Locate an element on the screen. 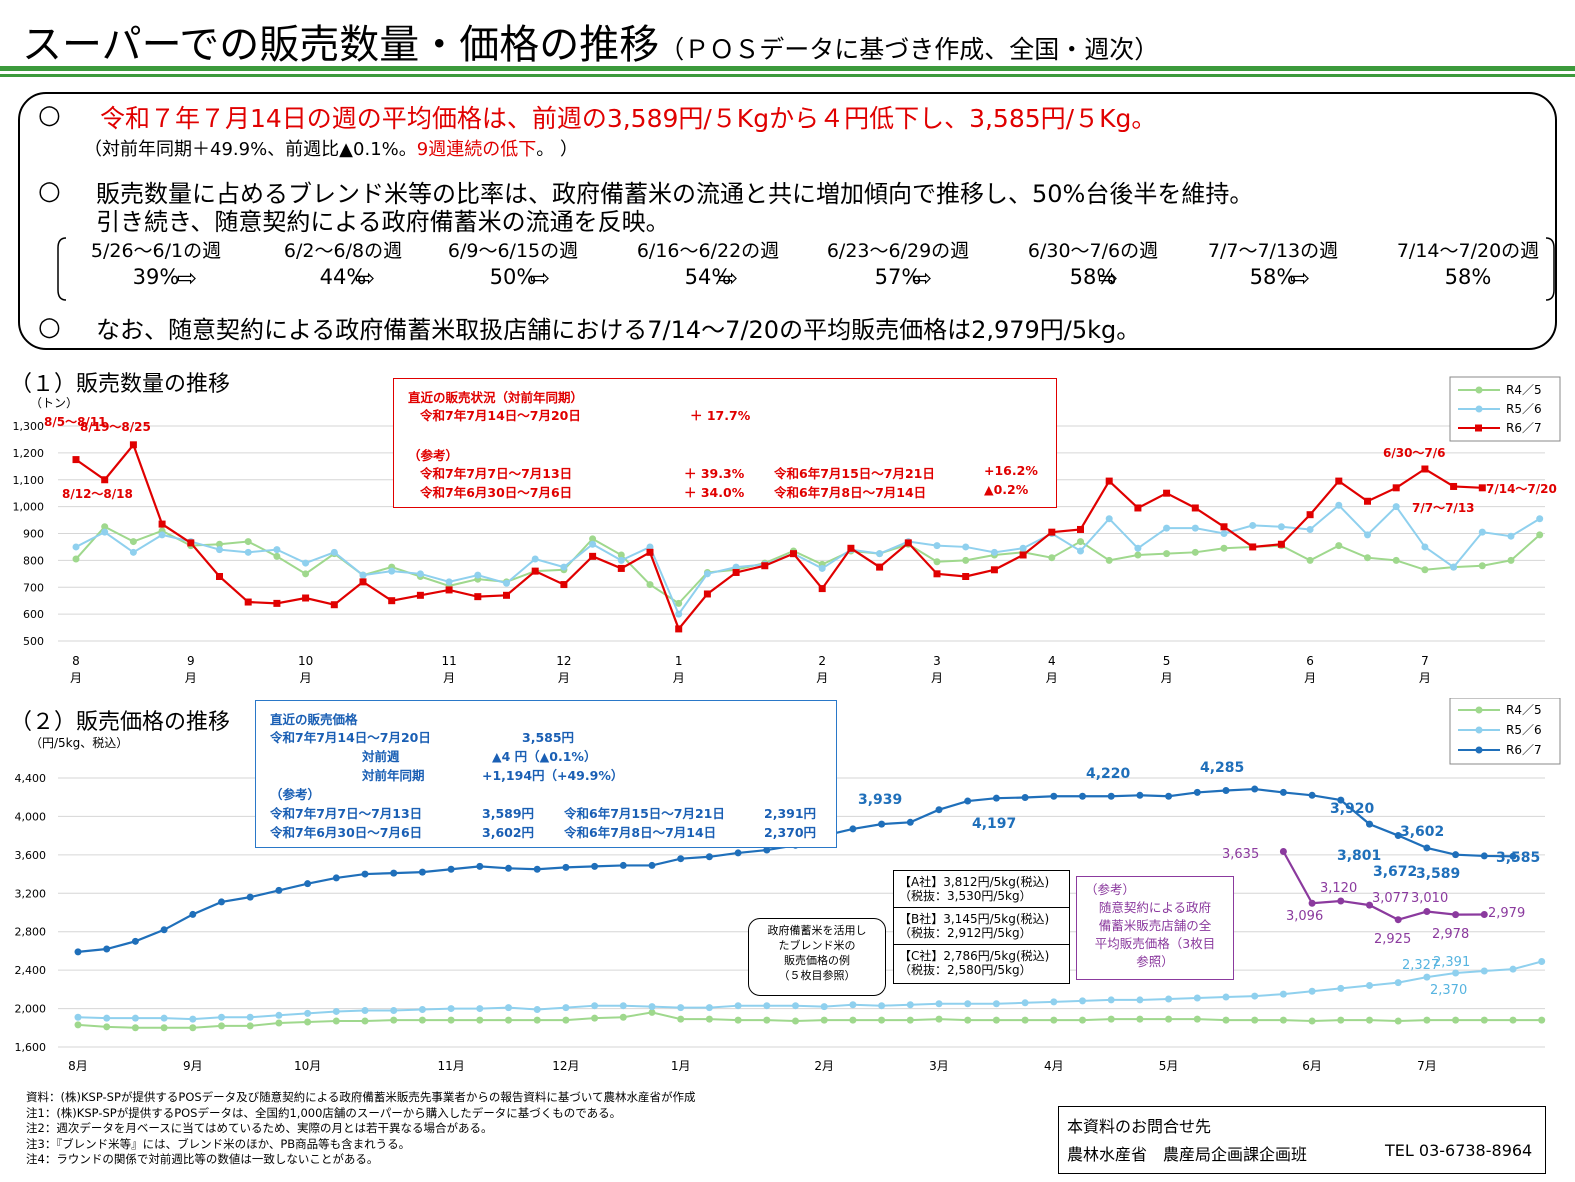 Image resolution: width=1575 pixels, height=1182 pixels. x-tick-unit: 月 is located at coordinates (306, 678).